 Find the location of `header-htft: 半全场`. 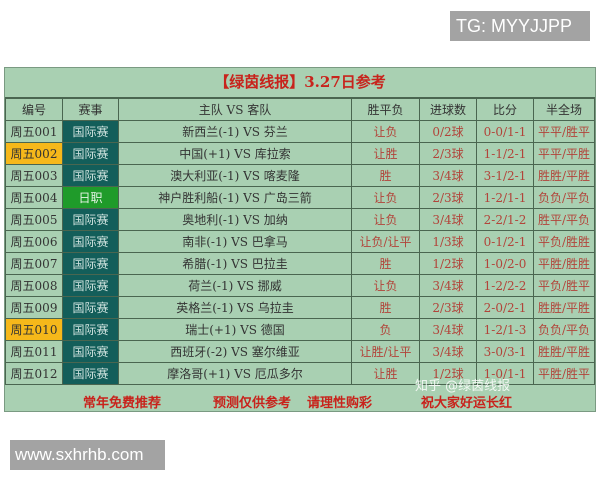

header-htft: 半全场 is located at coordinates (564, 109).